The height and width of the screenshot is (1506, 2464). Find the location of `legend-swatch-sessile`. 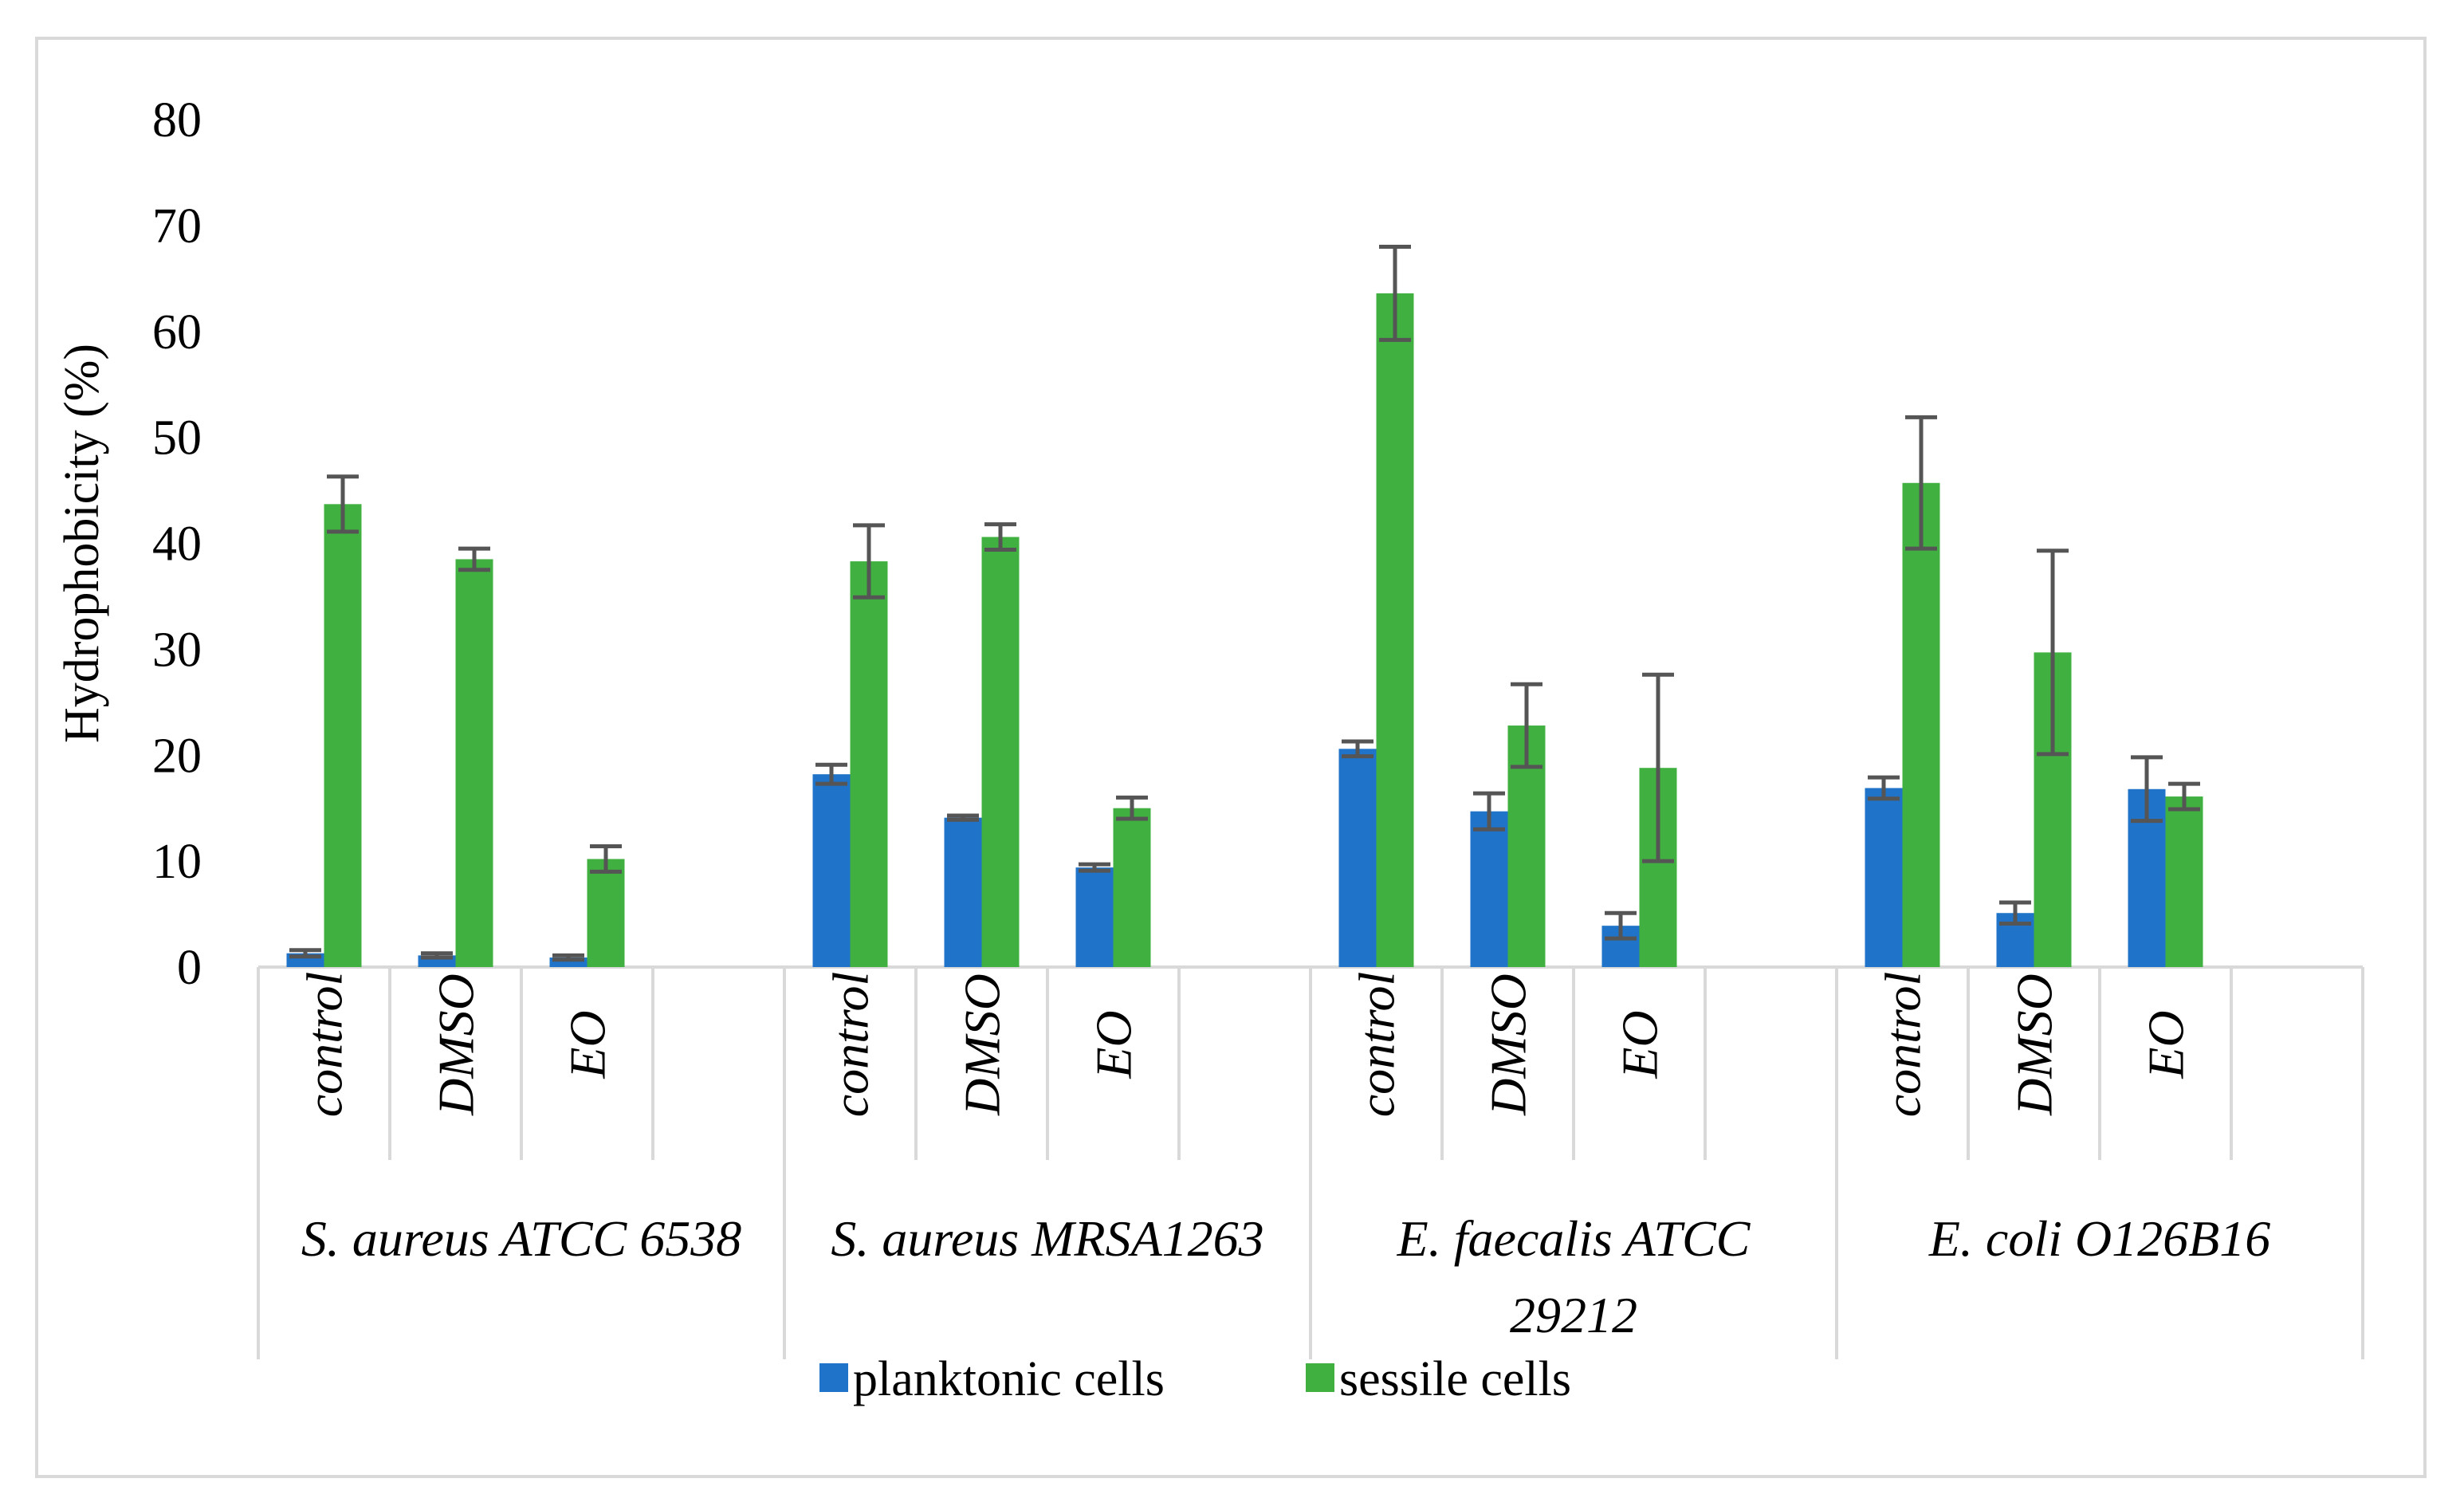

legend-swatch-sessile is located at coordinates (1320, 1377).